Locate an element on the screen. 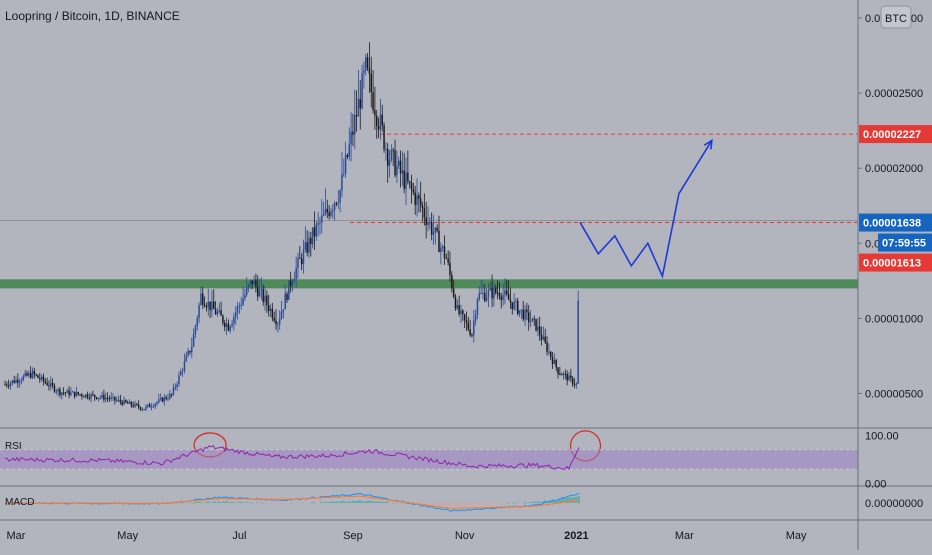 This screenshot has height=555, width=932. rsi-title: RSI is located at coordinates (13, 446).